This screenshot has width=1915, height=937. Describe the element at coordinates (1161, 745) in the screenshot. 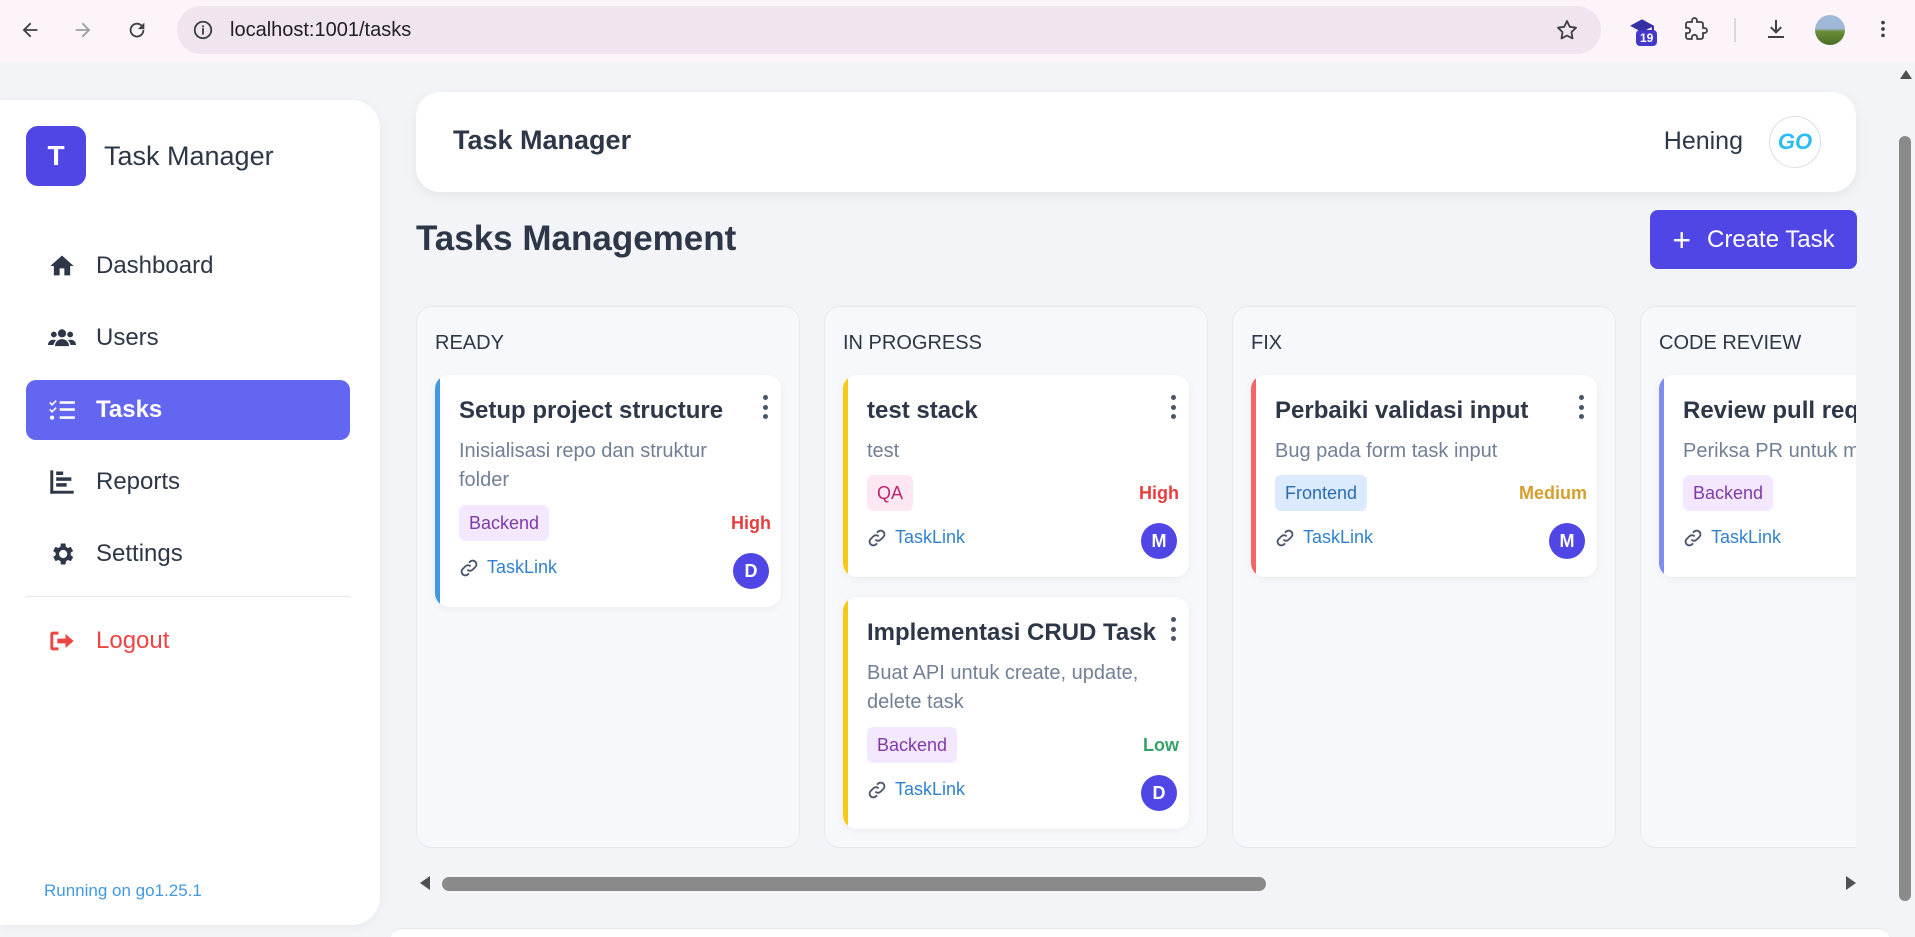

I see `card-priority: Low` at that location.